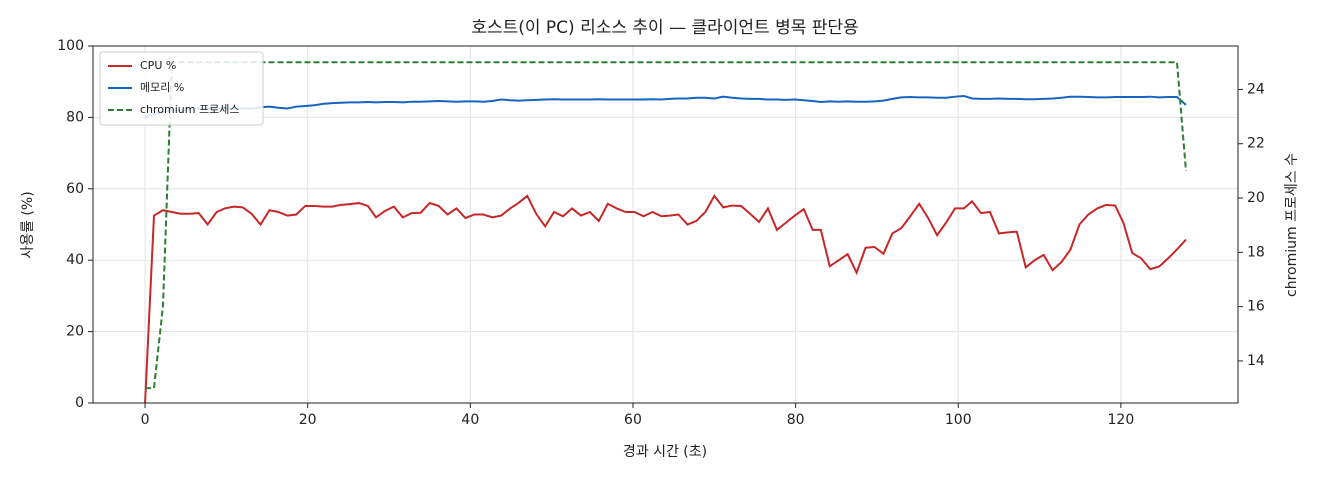  What do you see at coordinates (79, 403) in the screenshot?
I see `y-tick-label: 0` at bounding box center [79, 403].